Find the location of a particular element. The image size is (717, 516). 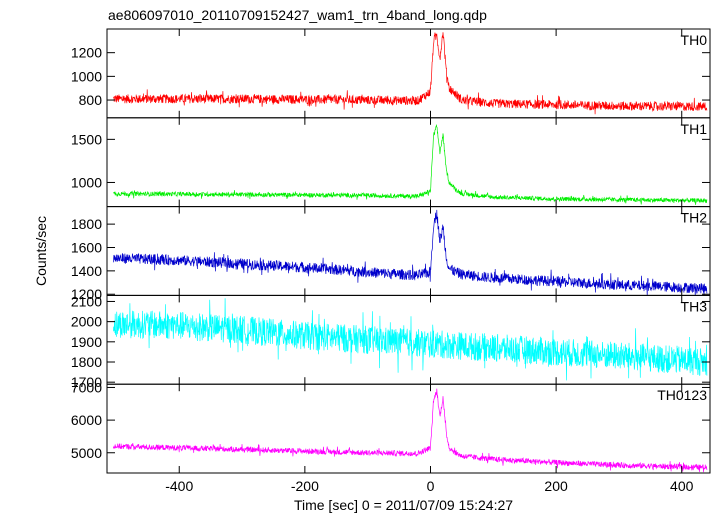

series-line-th0123 is located at coordinates (410, 430).